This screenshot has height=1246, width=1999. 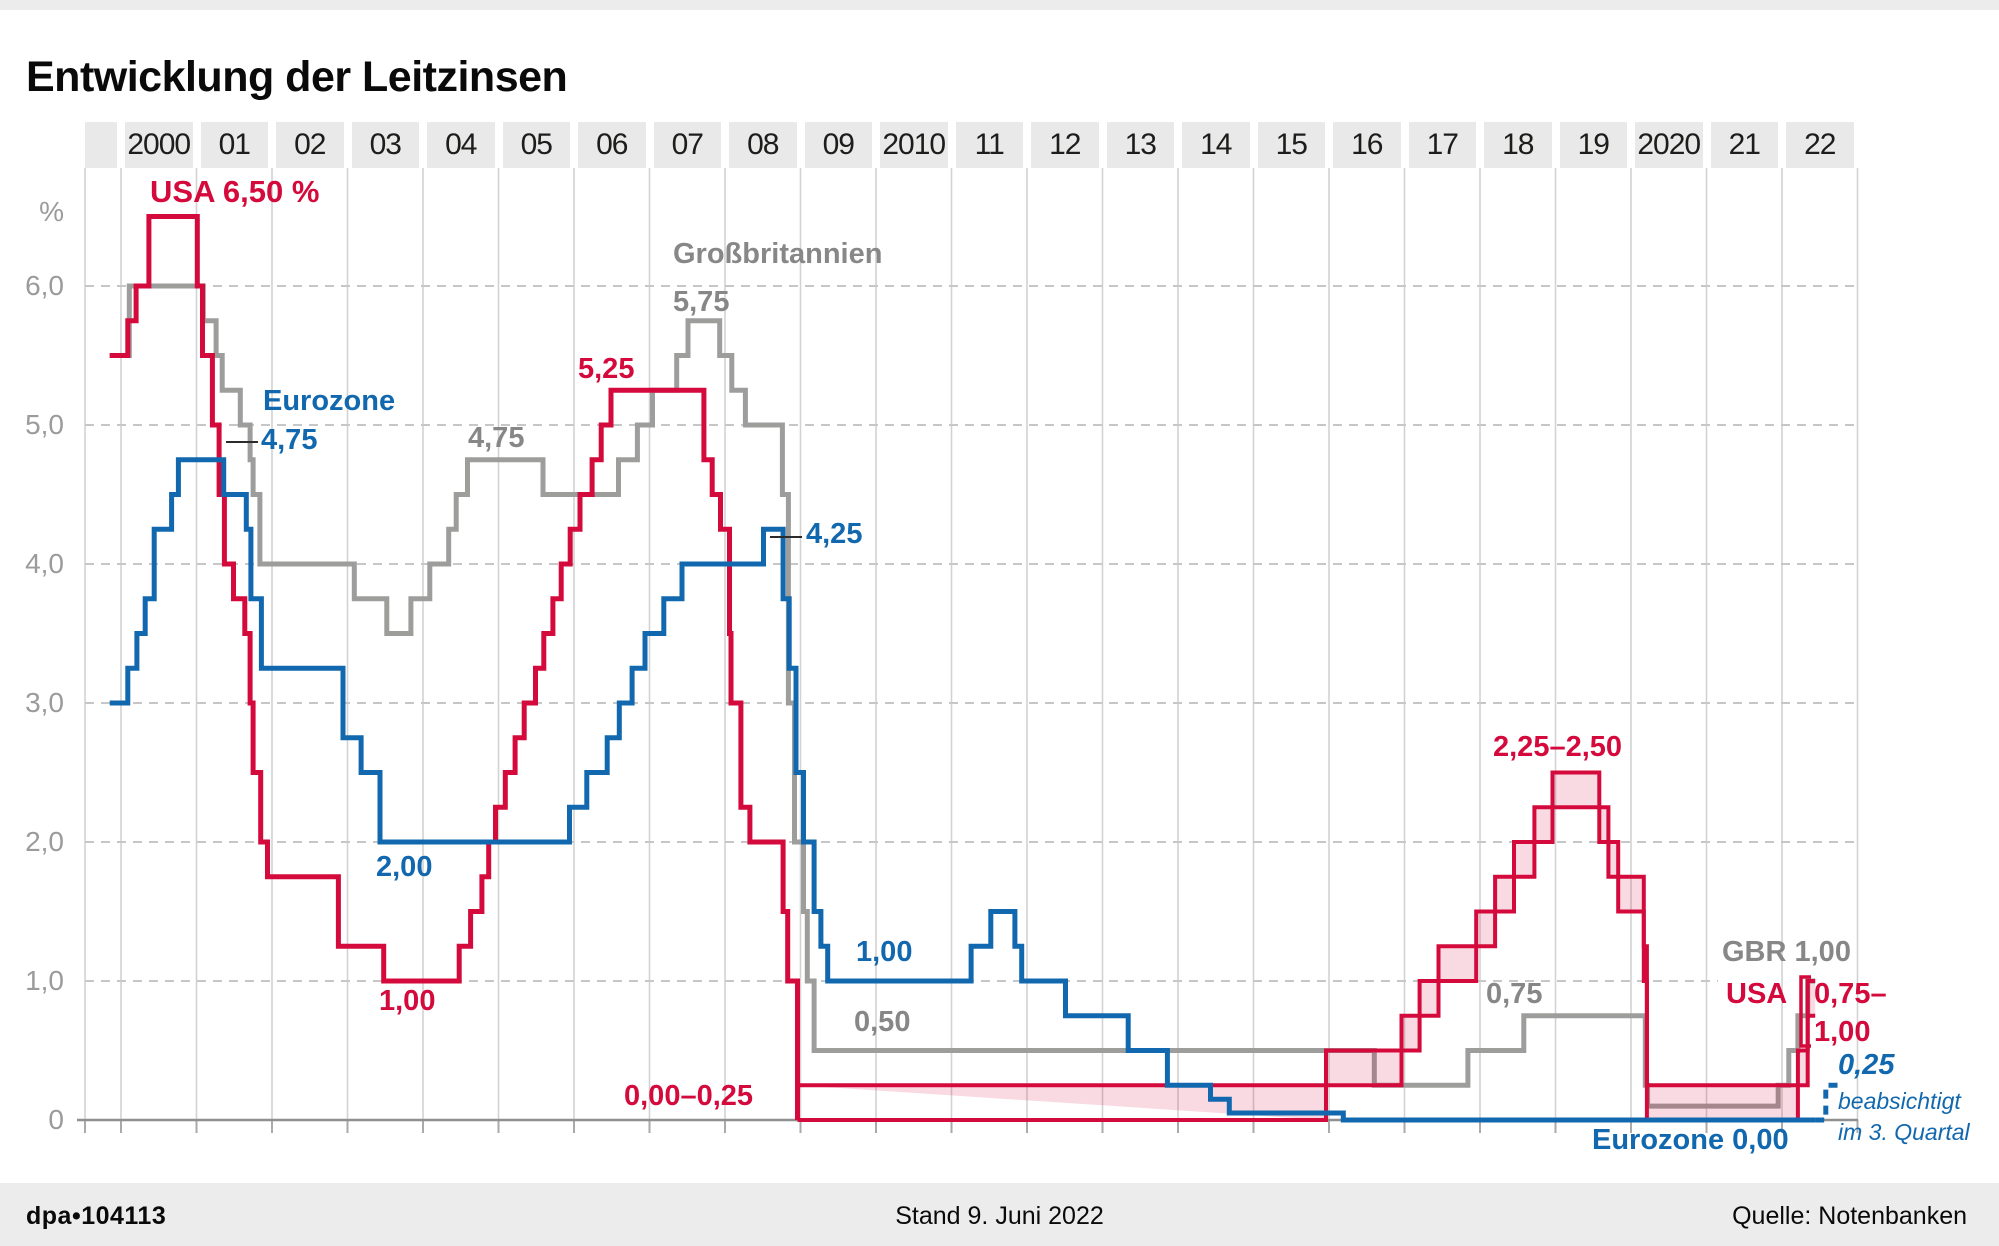 What do you see at coordinates (44, 424) in the screenshot?
I see `y-tick-label-5_0: 5,0` at bounding box center [44, 424].